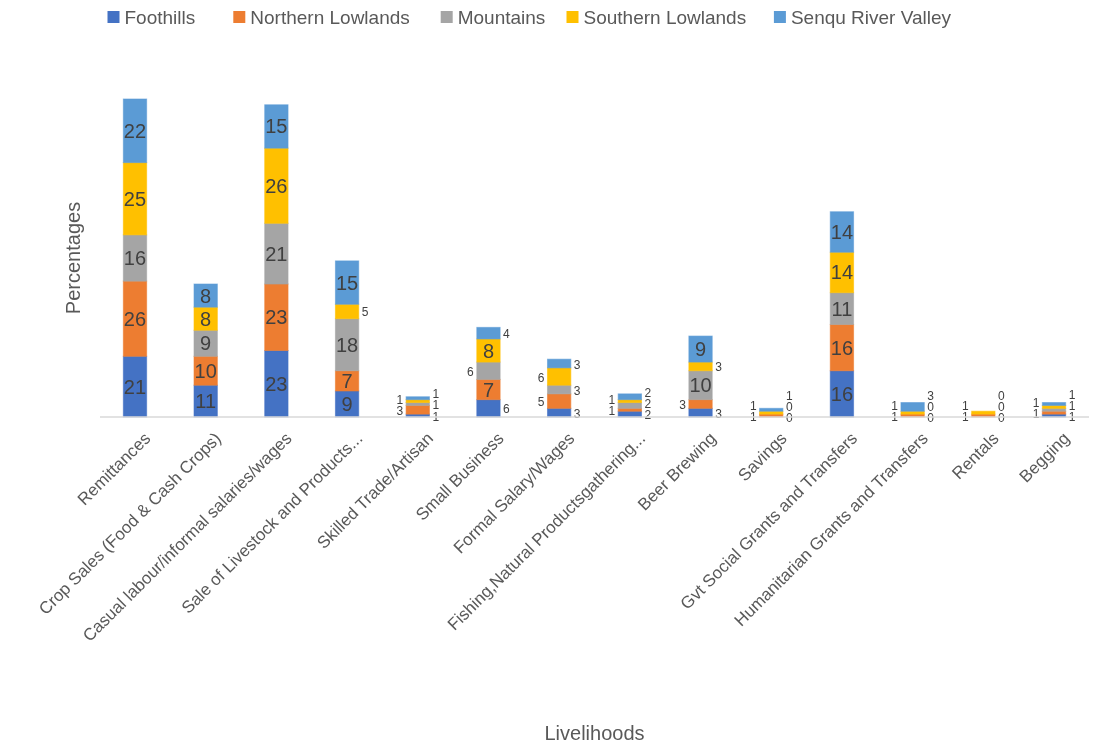 This screenshot has height=755, width=1099. What do you see at coordinates (594, 733) in the screenshot?
I see `x-axis-title: Livelihoods` at bounding box center [594, 733].